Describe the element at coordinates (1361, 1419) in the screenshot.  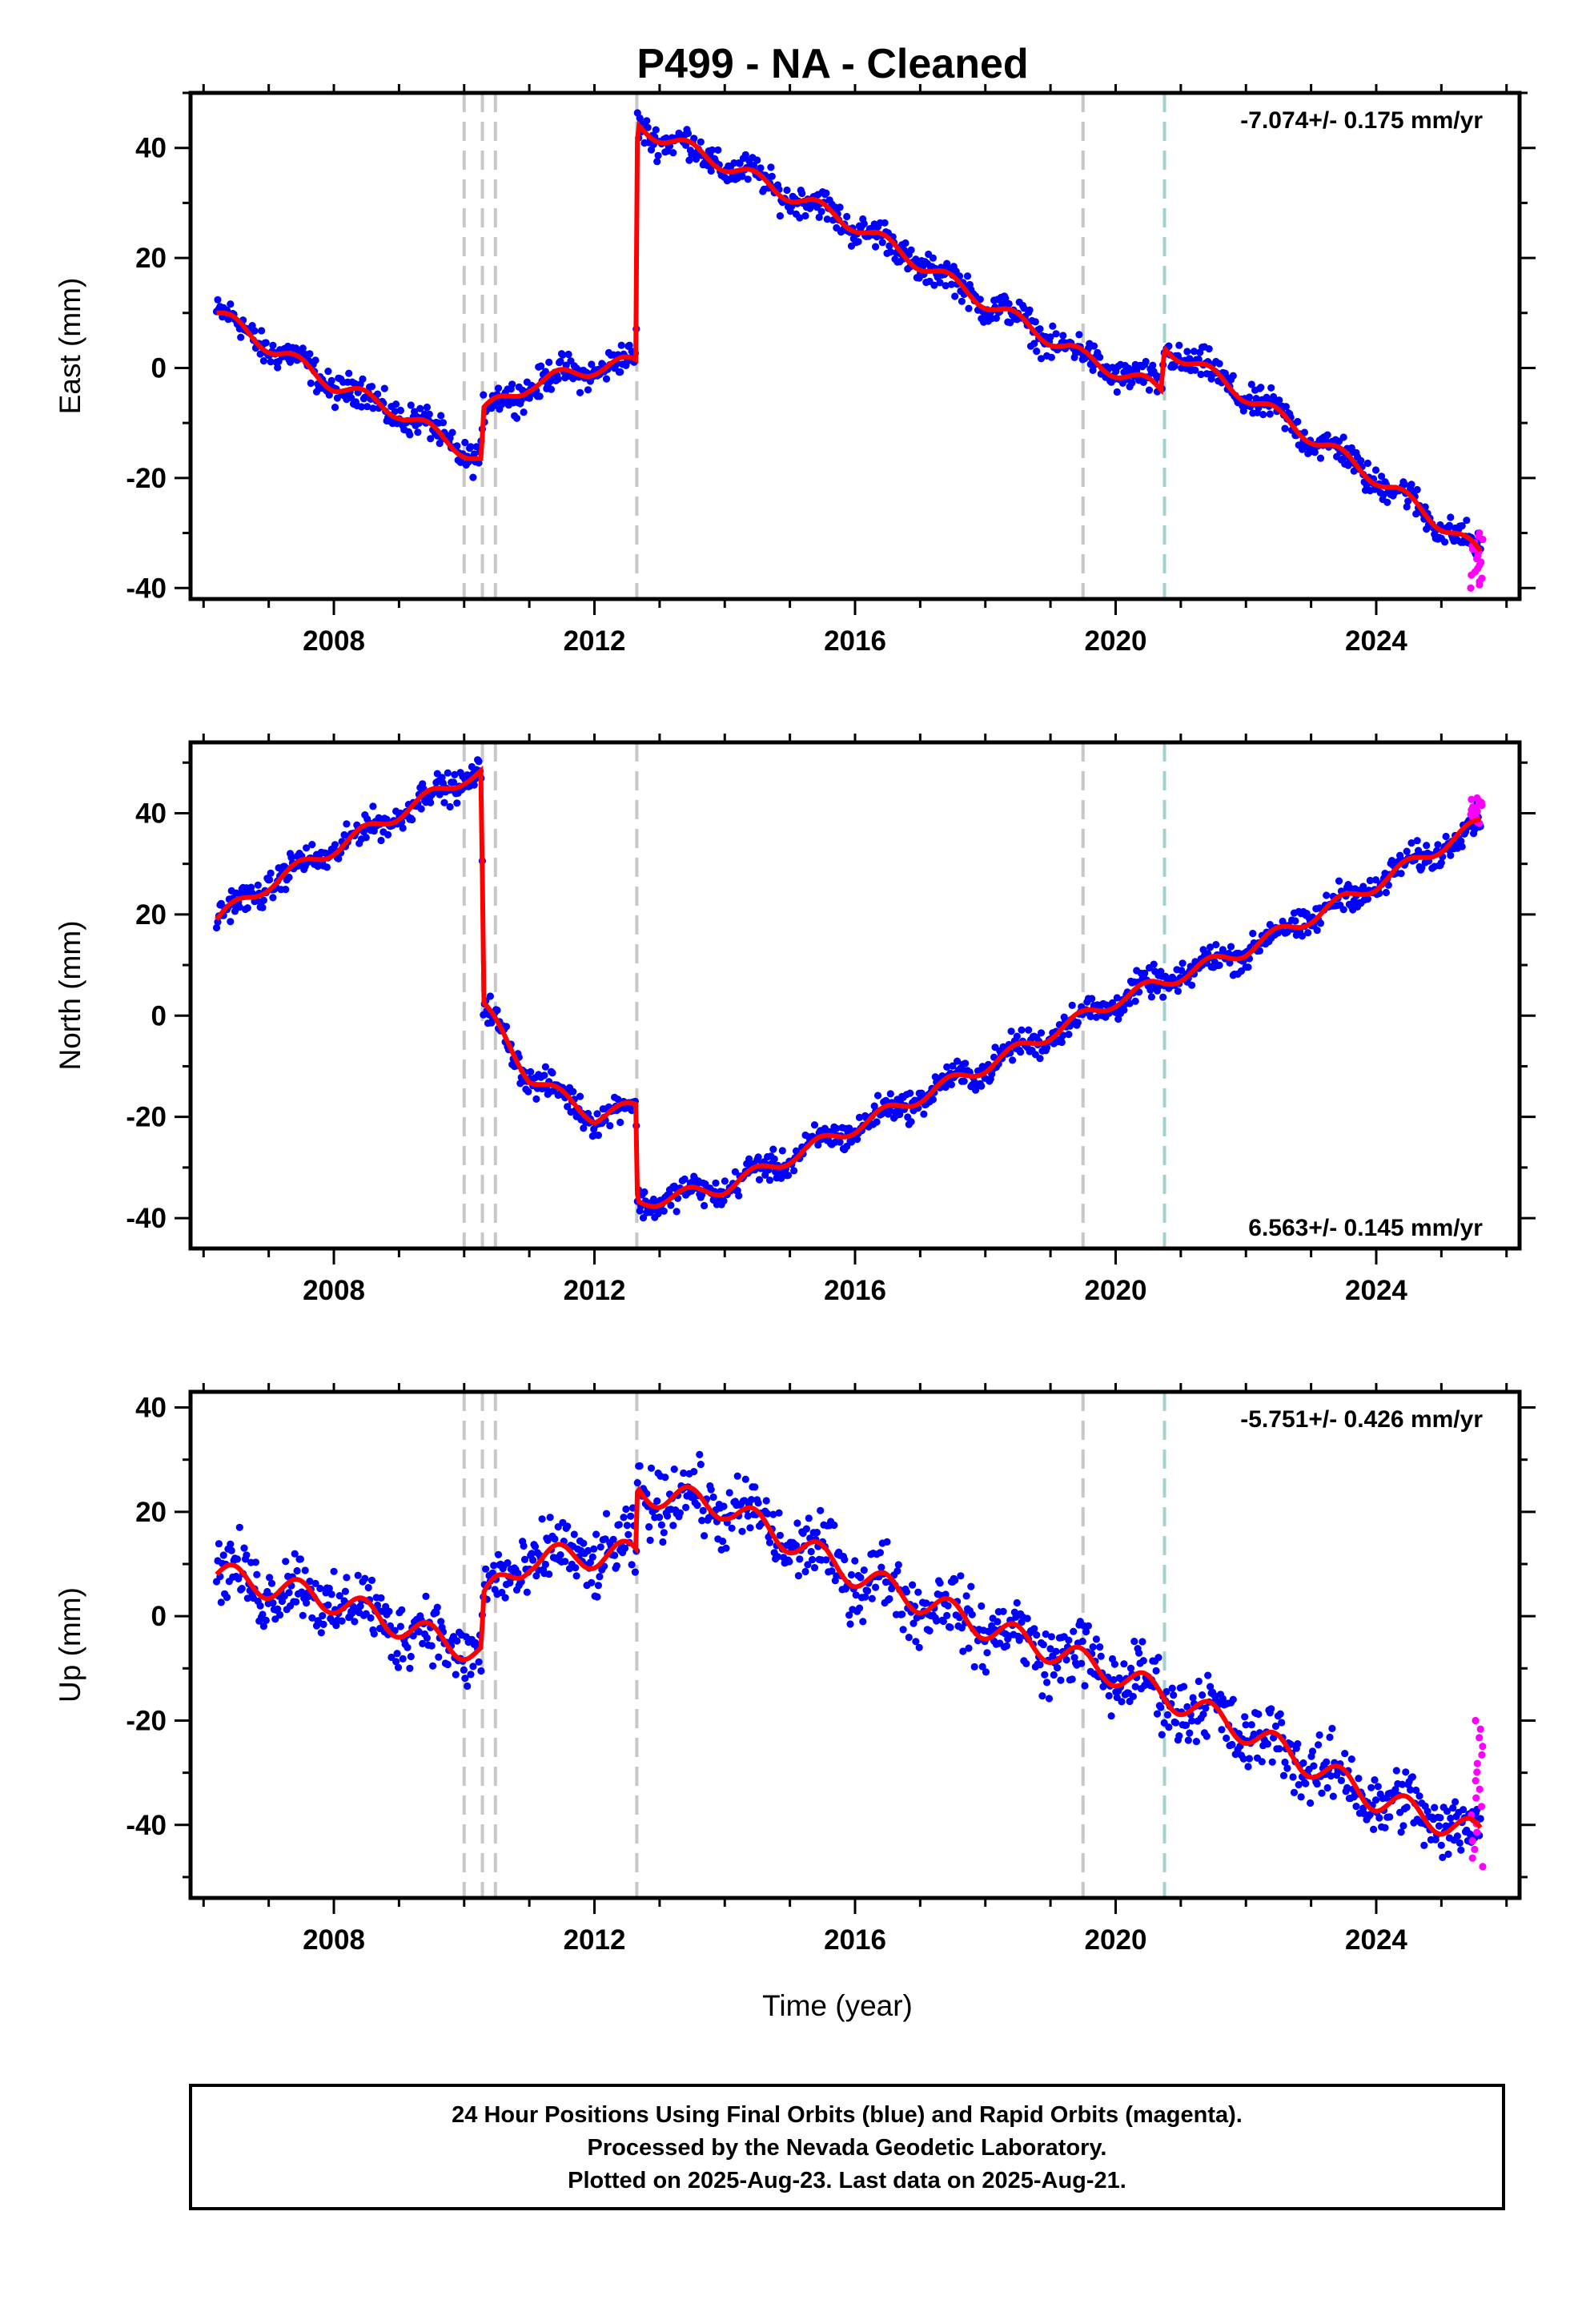
I see `velocity-label: -5.751+/- 0.426 mm/yr` at that location.